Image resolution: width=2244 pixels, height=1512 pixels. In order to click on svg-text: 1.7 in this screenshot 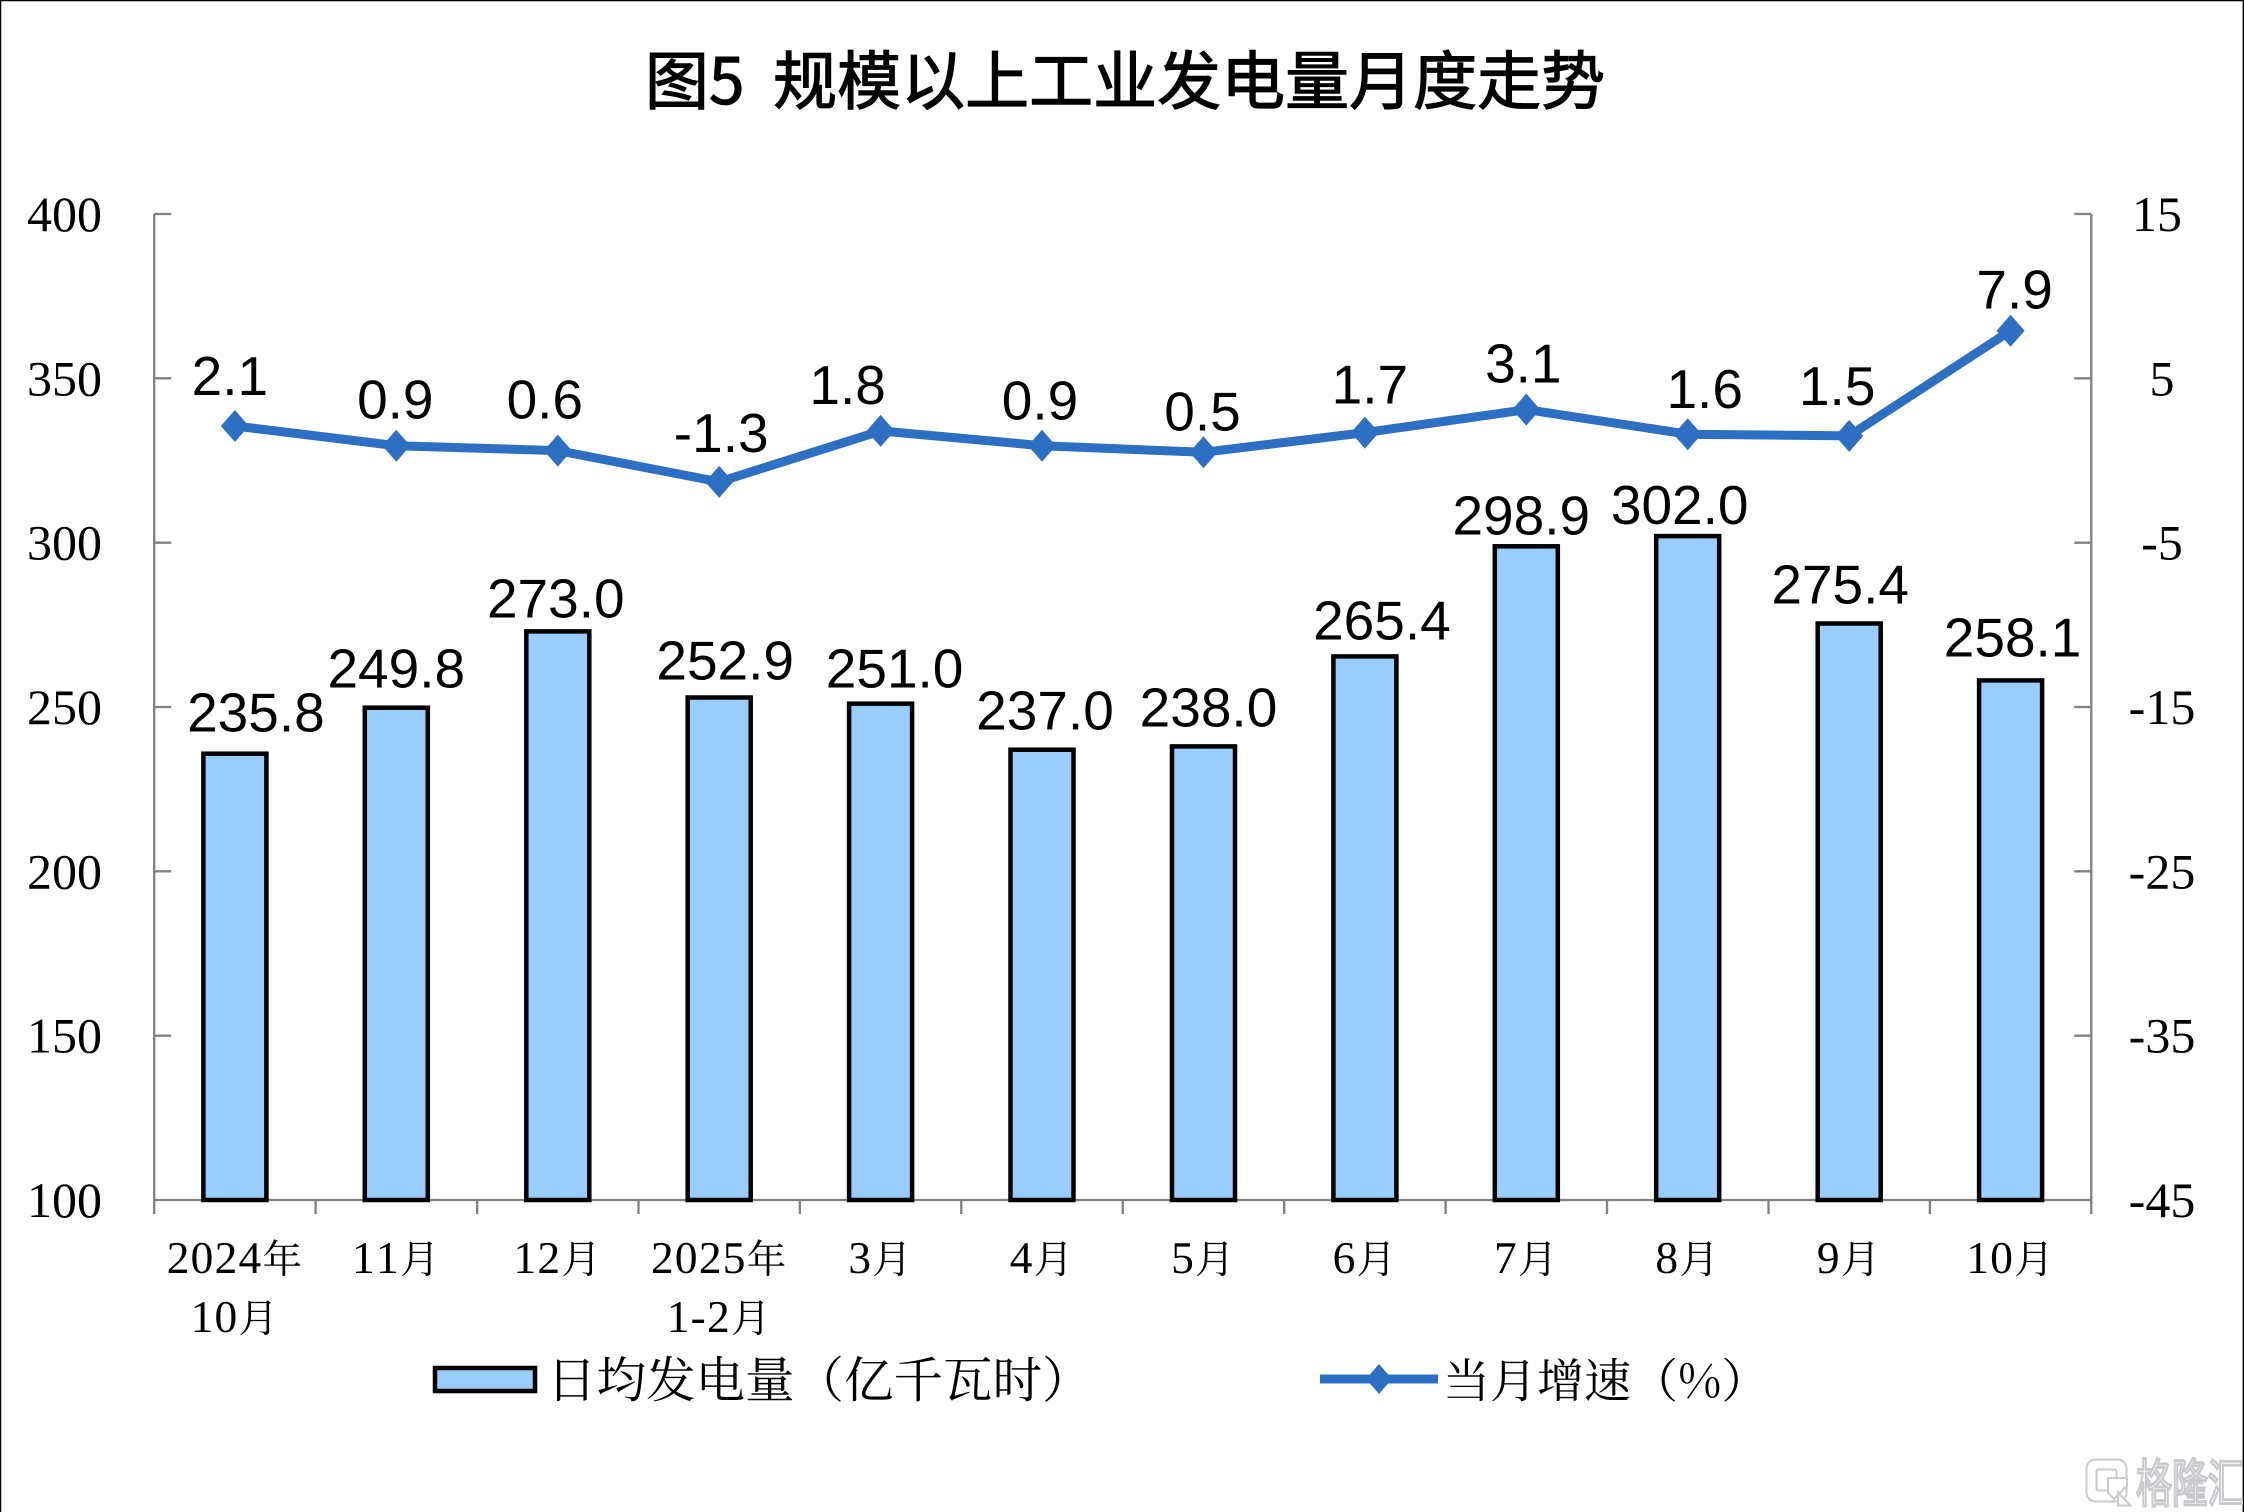, I will do `click(1370, 385)`.